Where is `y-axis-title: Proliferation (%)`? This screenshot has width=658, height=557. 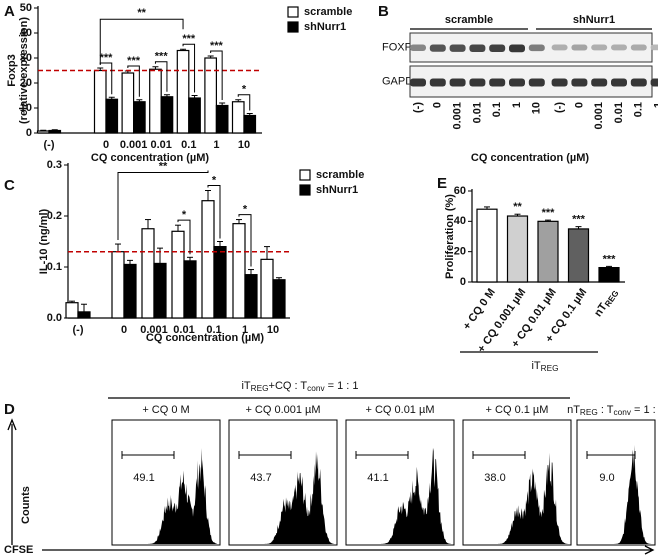
y-axis-title: Proliferation (%) is located at coordinates (450, 236).